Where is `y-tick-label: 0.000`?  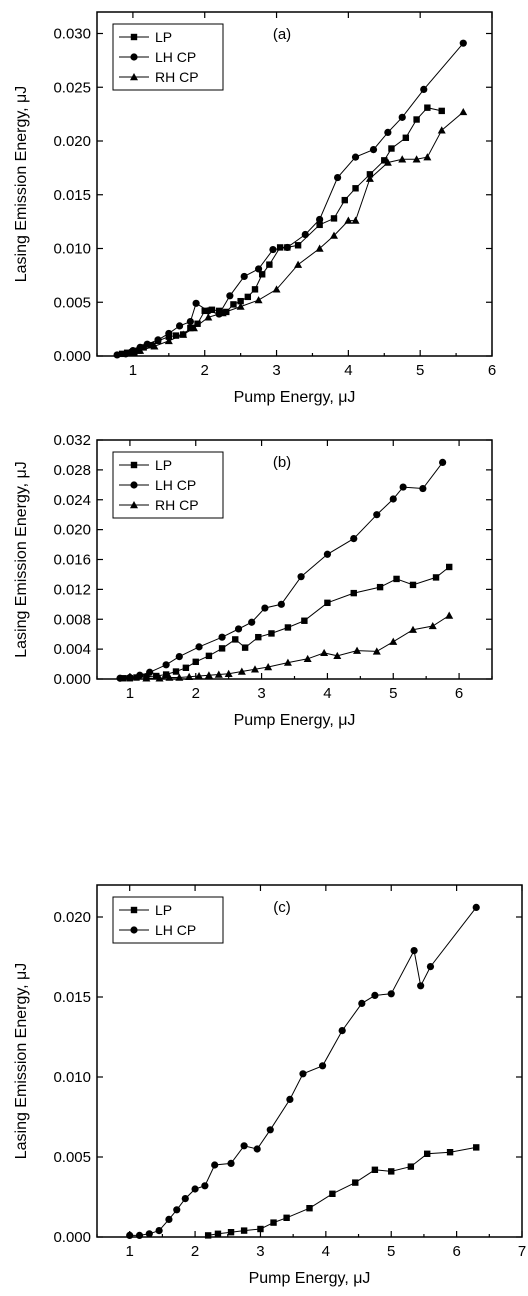
y-tick-label: 0.000 is located at coordinates (72, 679).